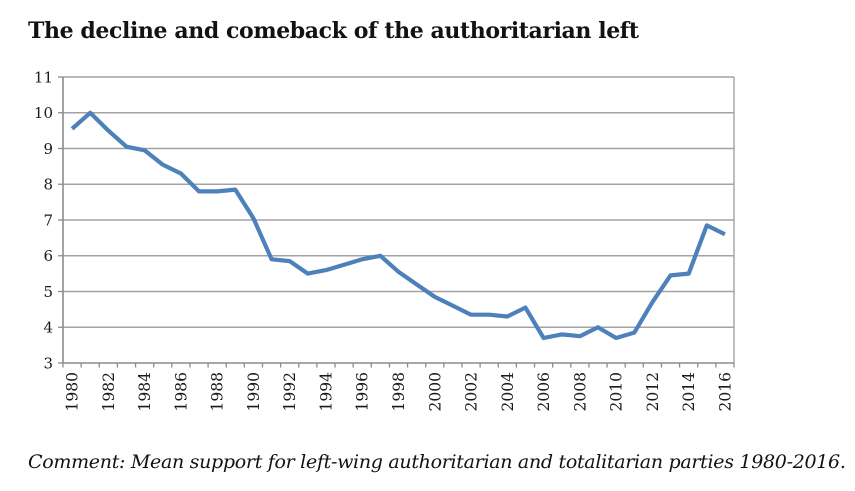 This screenshot has width=855, height=491. What do you see at coordinates (43, 77) in the screenshot?
I see `y-axis-tick-label: 11` at bounding box center [43, 77].